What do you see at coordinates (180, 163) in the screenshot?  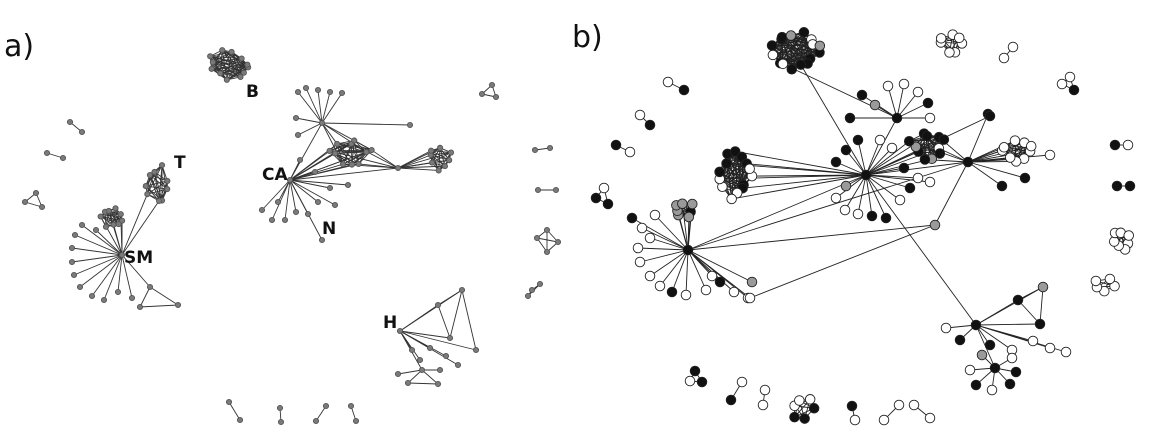 I see `label-T: T` at bounding box center [180, 163].